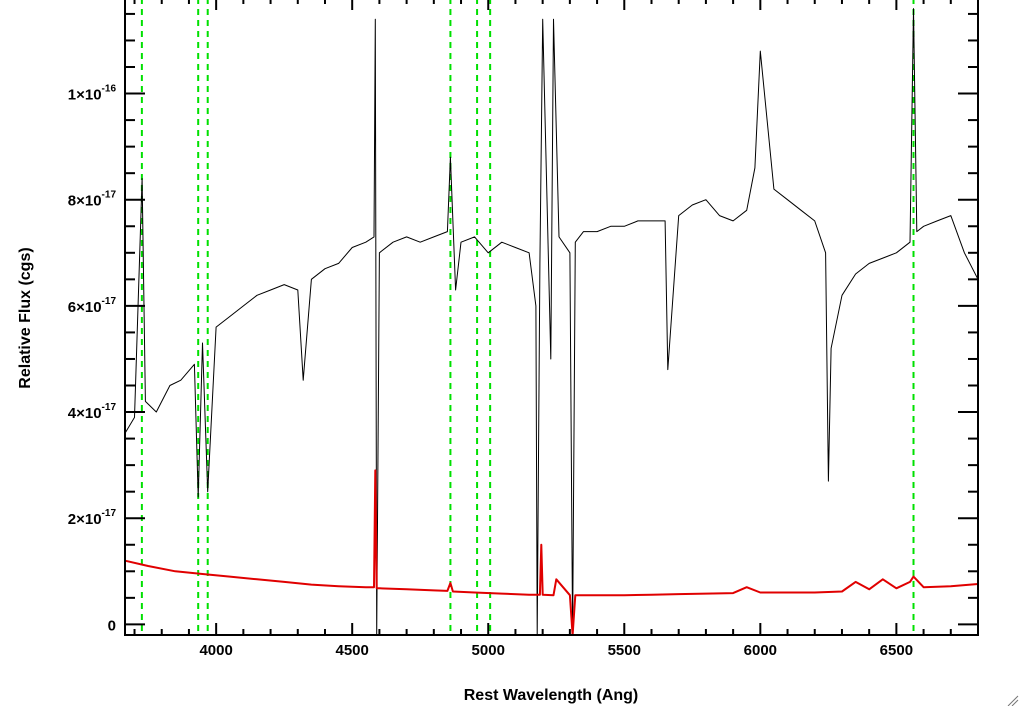  What do you see at coordinates (1013, 700) in the screenshot?
I see `resize-grip-icon` at bounding box center [1013, 700].